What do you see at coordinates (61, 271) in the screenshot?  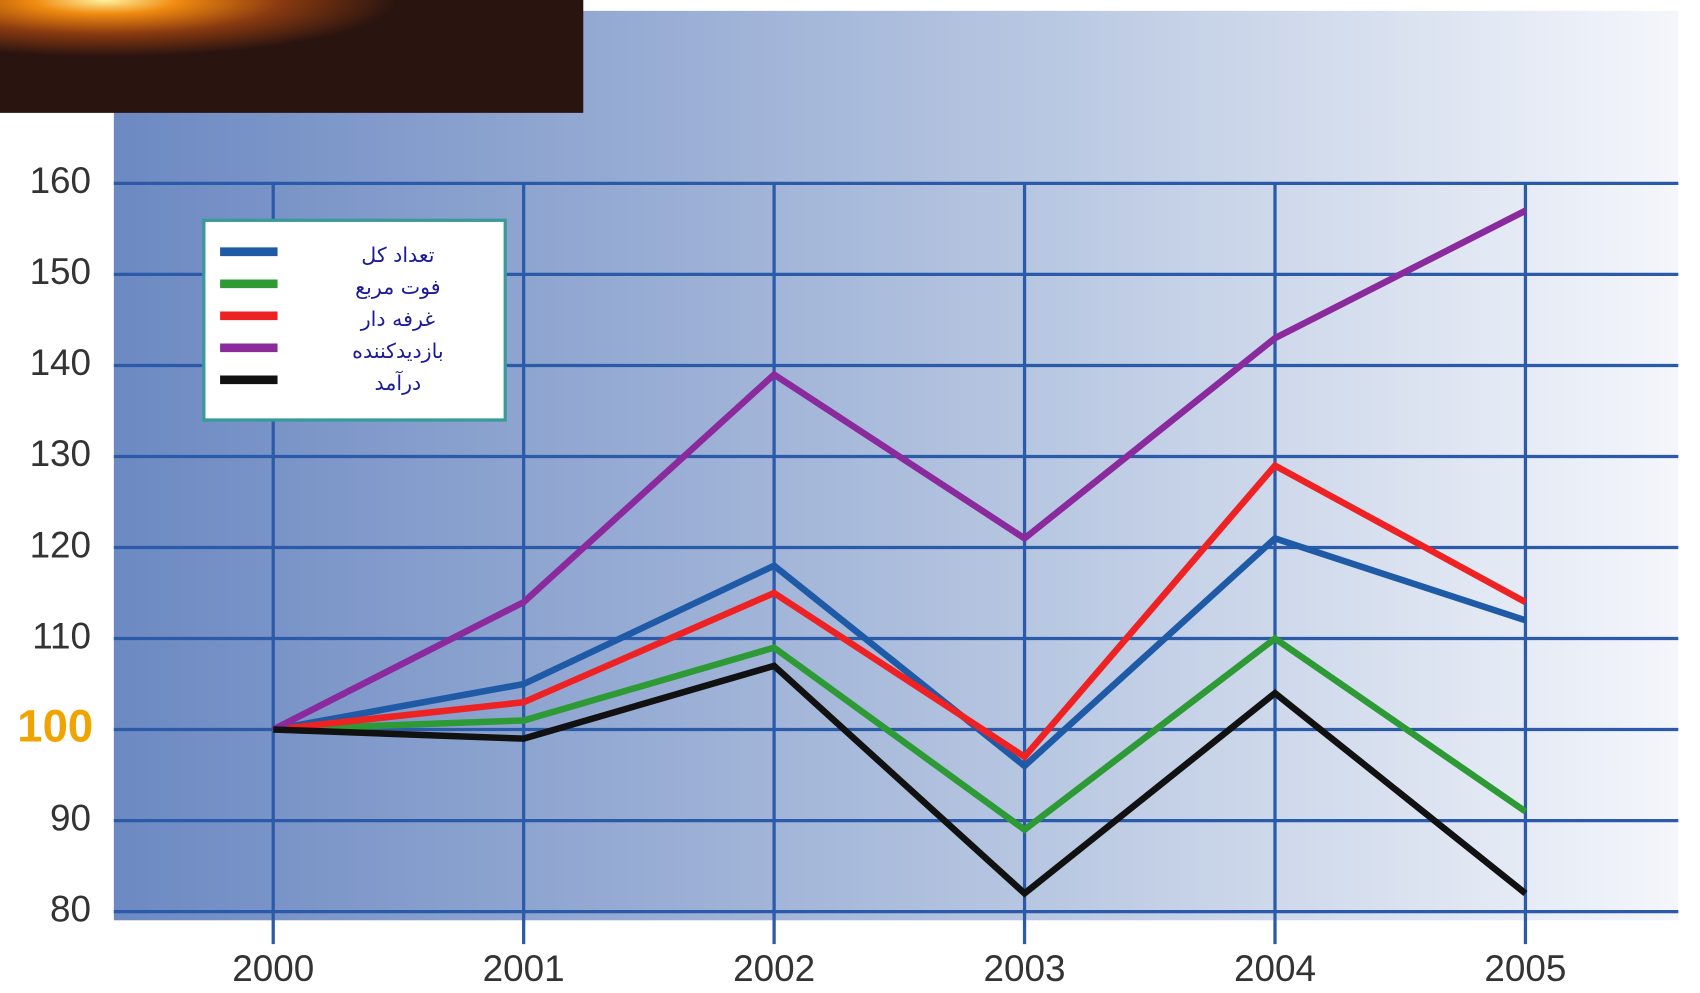 I see `y-tick-label: 150` at bounding box center [61, 271].